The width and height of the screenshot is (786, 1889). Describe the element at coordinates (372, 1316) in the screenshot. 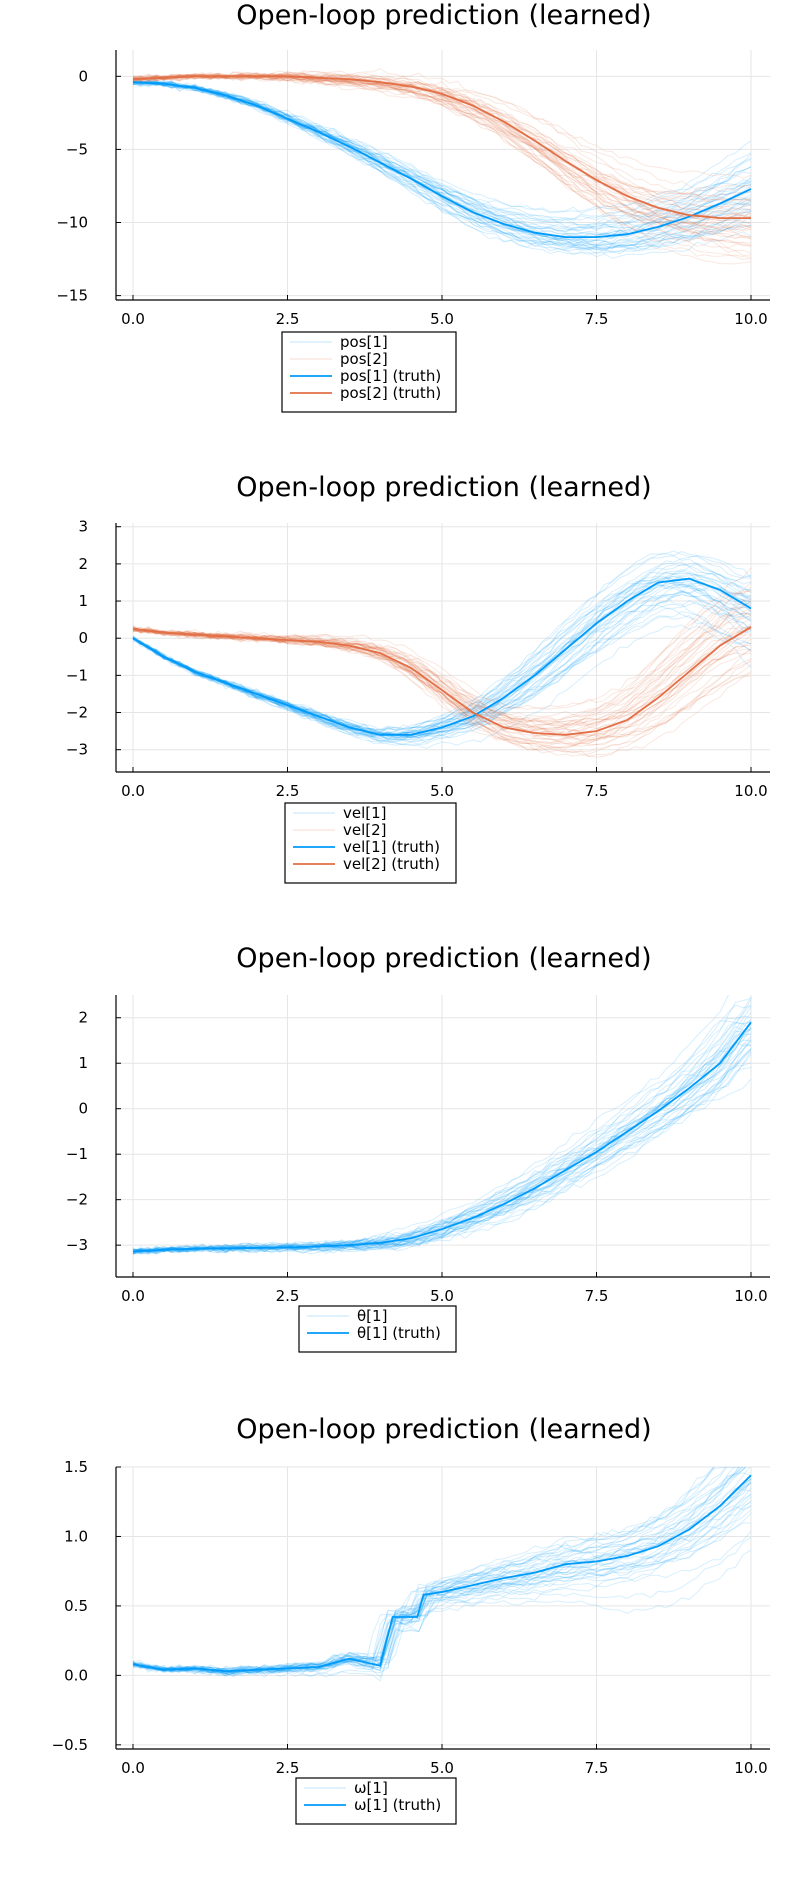

I see `legend-label: θ[1]` at that location.